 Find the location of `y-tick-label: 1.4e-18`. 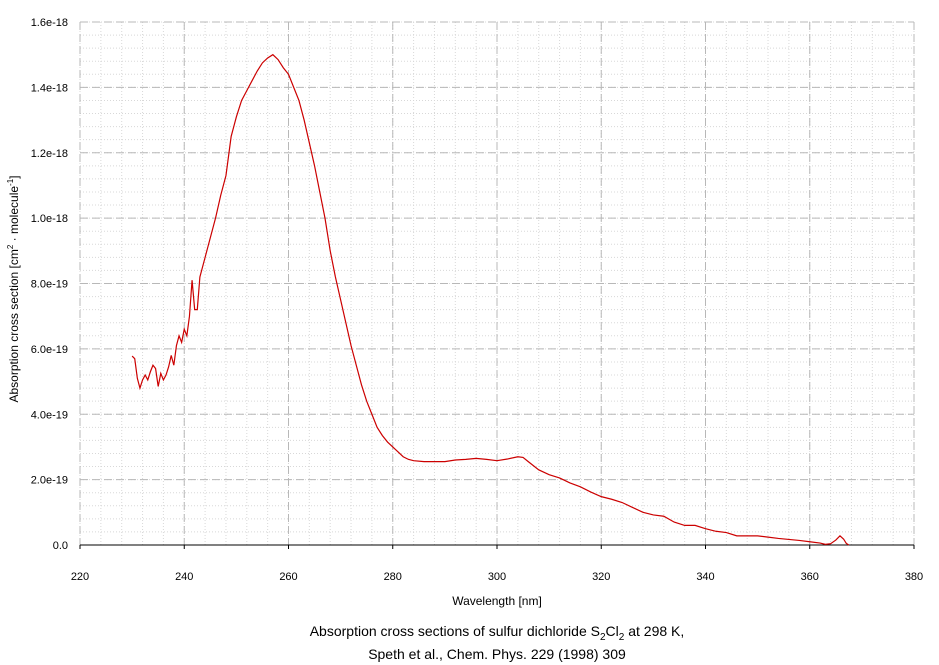

y-tick-label: 1.4e-18 is located at coordinates (49, 88).